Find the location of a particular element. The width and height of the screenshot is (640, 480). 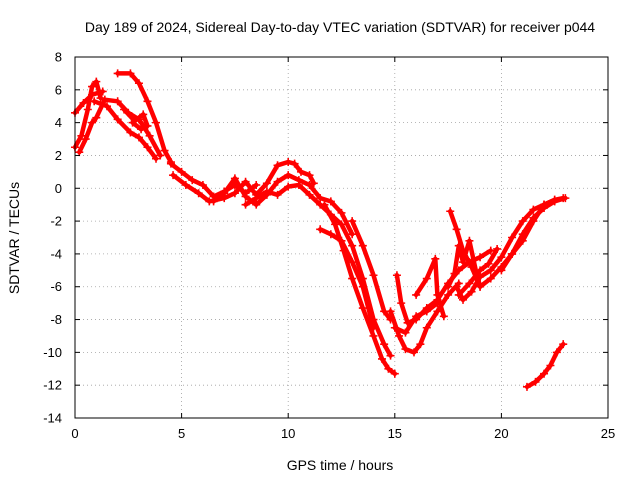

x-tick-label: 25 is located at coordinates (608, 433).